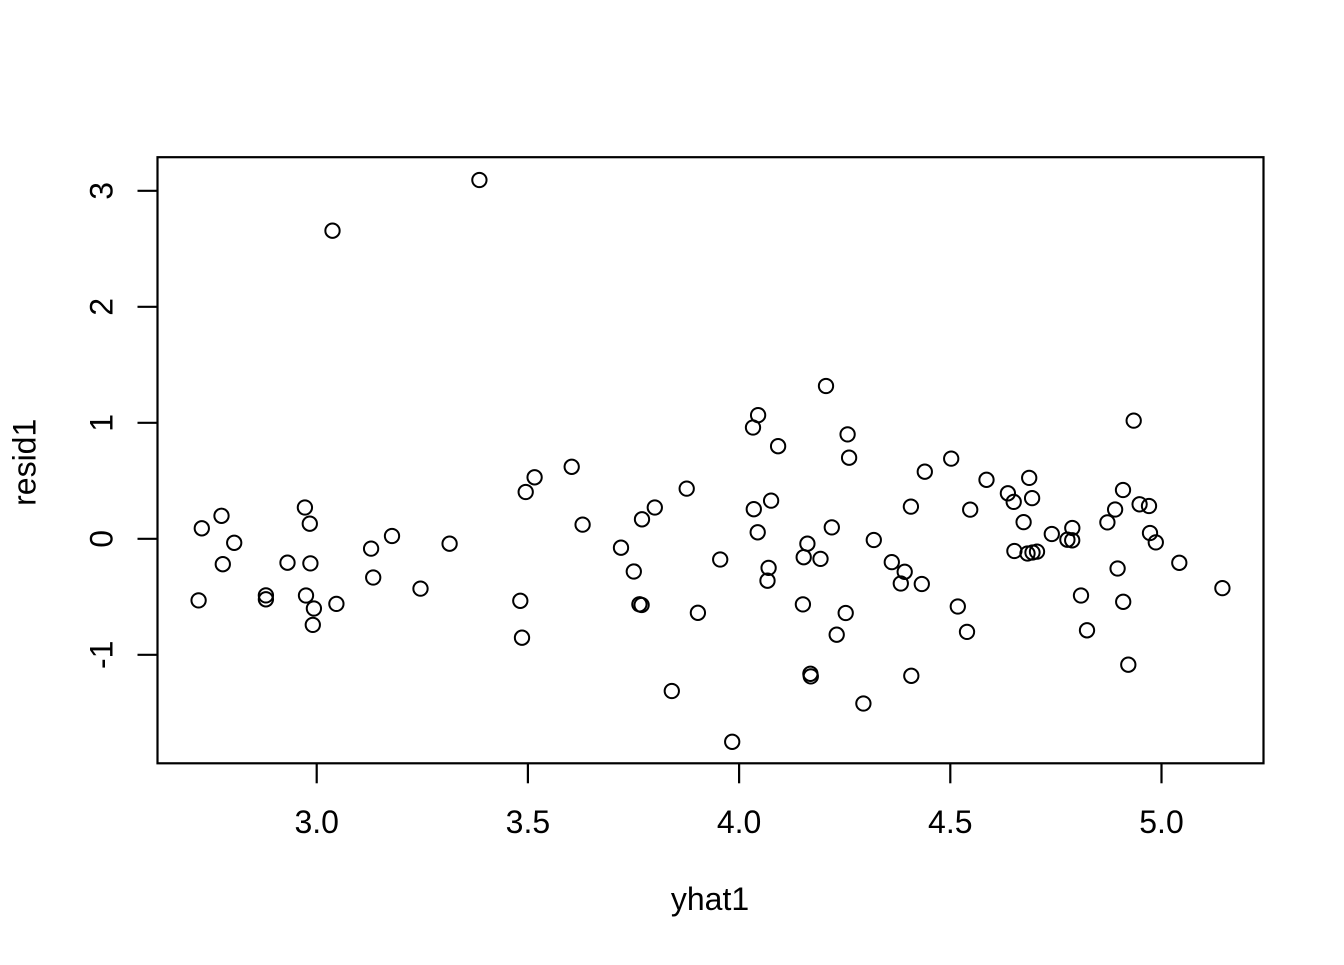  I want to click on svg-text: resid1, so click(25, 462).